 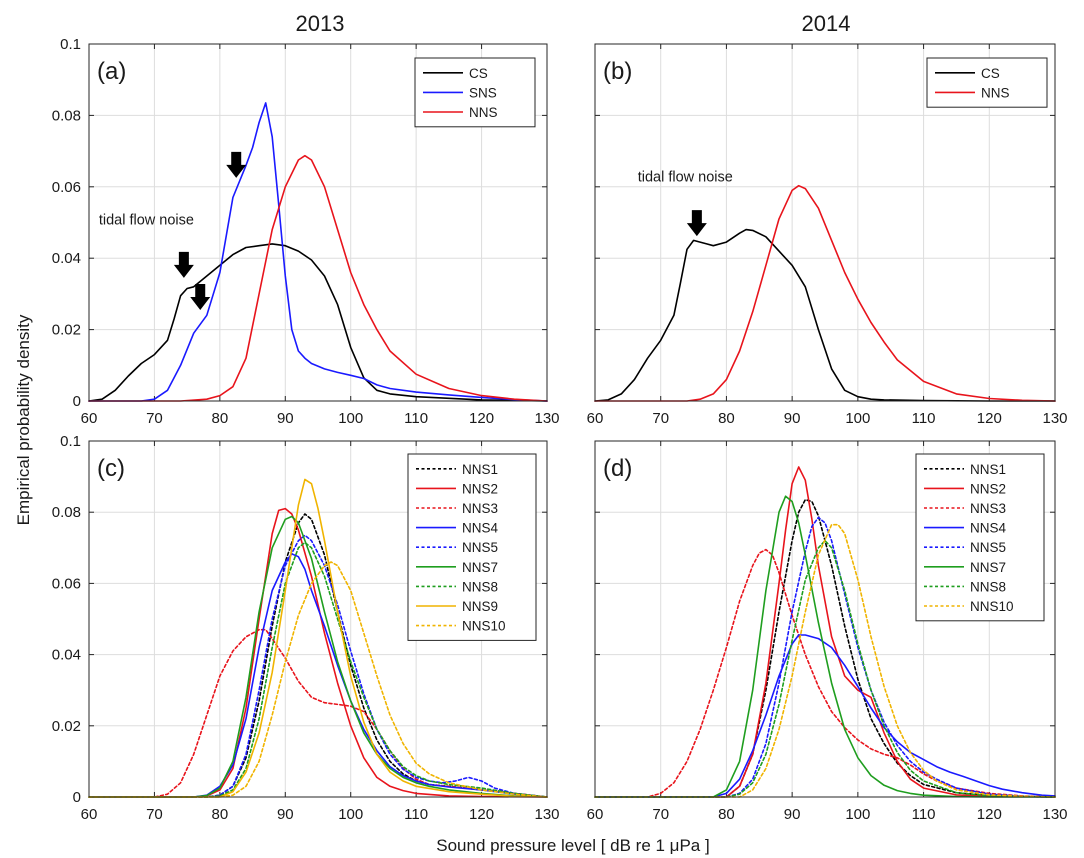 I want to click on series-nns2, so click(x=318, y=652).